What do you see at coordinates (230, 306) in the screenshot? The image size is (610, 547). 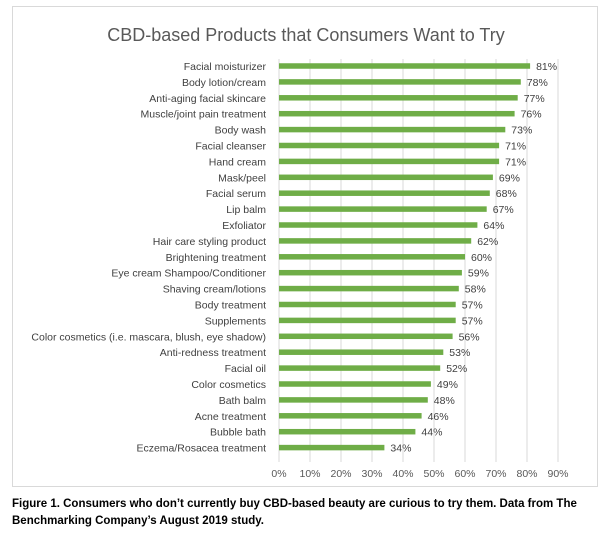 I see `category-label: Body treatment` at bounding box center [230, 306].